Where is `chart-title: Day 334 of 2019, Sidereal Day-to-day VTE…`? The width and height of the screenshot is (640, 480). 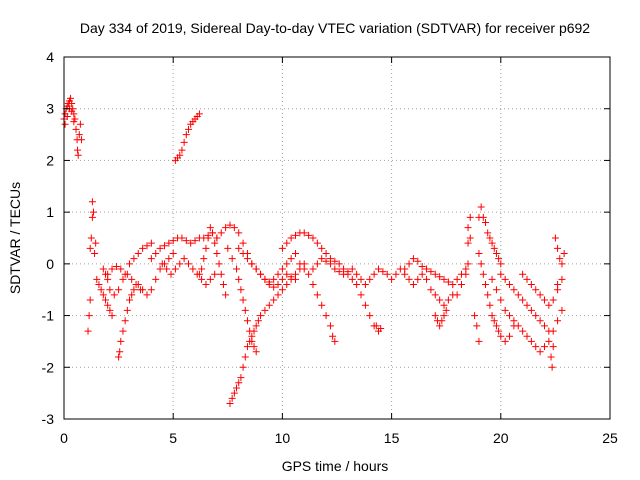 chart-title: Day 334 of 2019, Sidereal Day-to-day VTE… is located at coordinates (335, 28).